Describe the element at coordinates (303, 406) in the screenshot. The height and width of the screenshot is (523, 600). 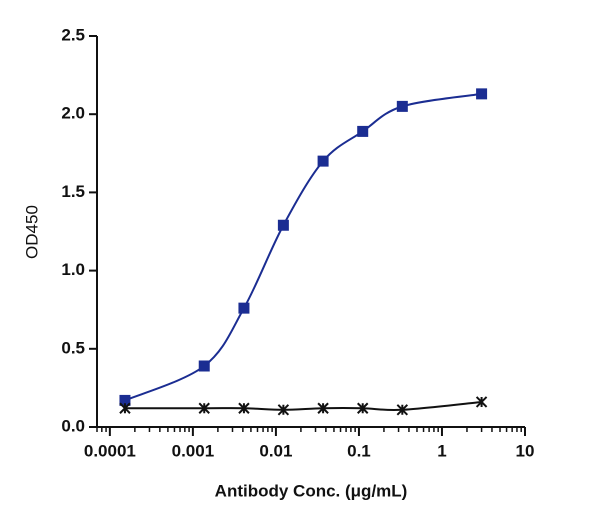
I see `series-line` at that location.